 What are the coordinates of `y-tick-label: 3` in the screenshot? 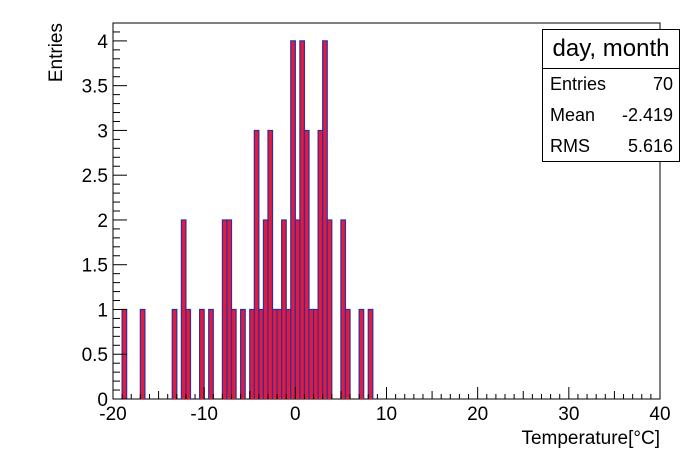 It's located at (102, 131).